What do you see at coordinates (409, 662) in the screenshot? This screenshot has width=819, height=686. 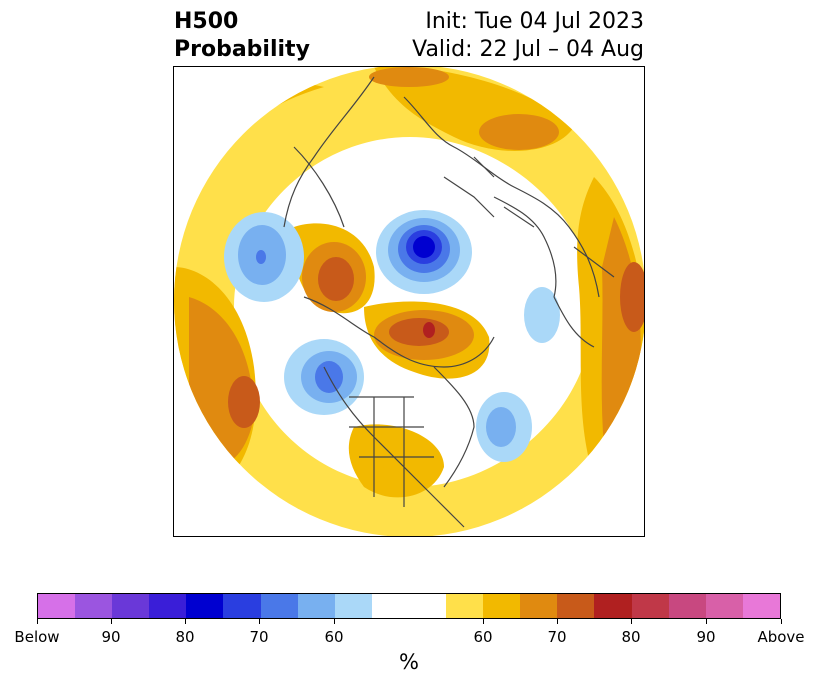 I see `colorbar-unit-label: %` at bounding box center [409, 662].